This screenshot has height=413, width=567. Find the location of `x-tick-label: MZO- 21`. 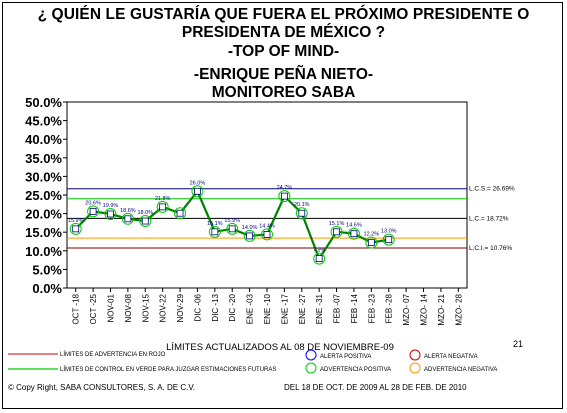

x-tick-label: MZO- 21 is located at coordinates (441, 309).